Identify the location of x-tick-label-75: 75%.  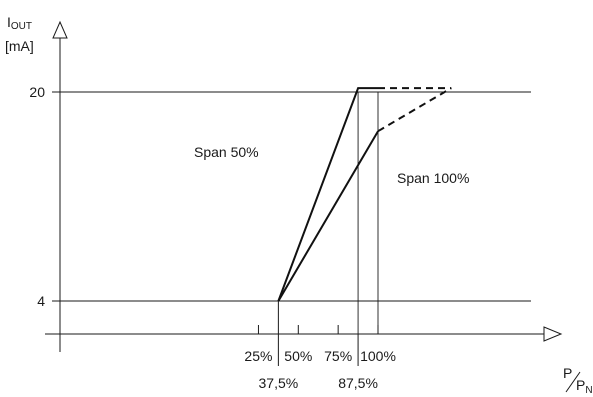
(338, 356).